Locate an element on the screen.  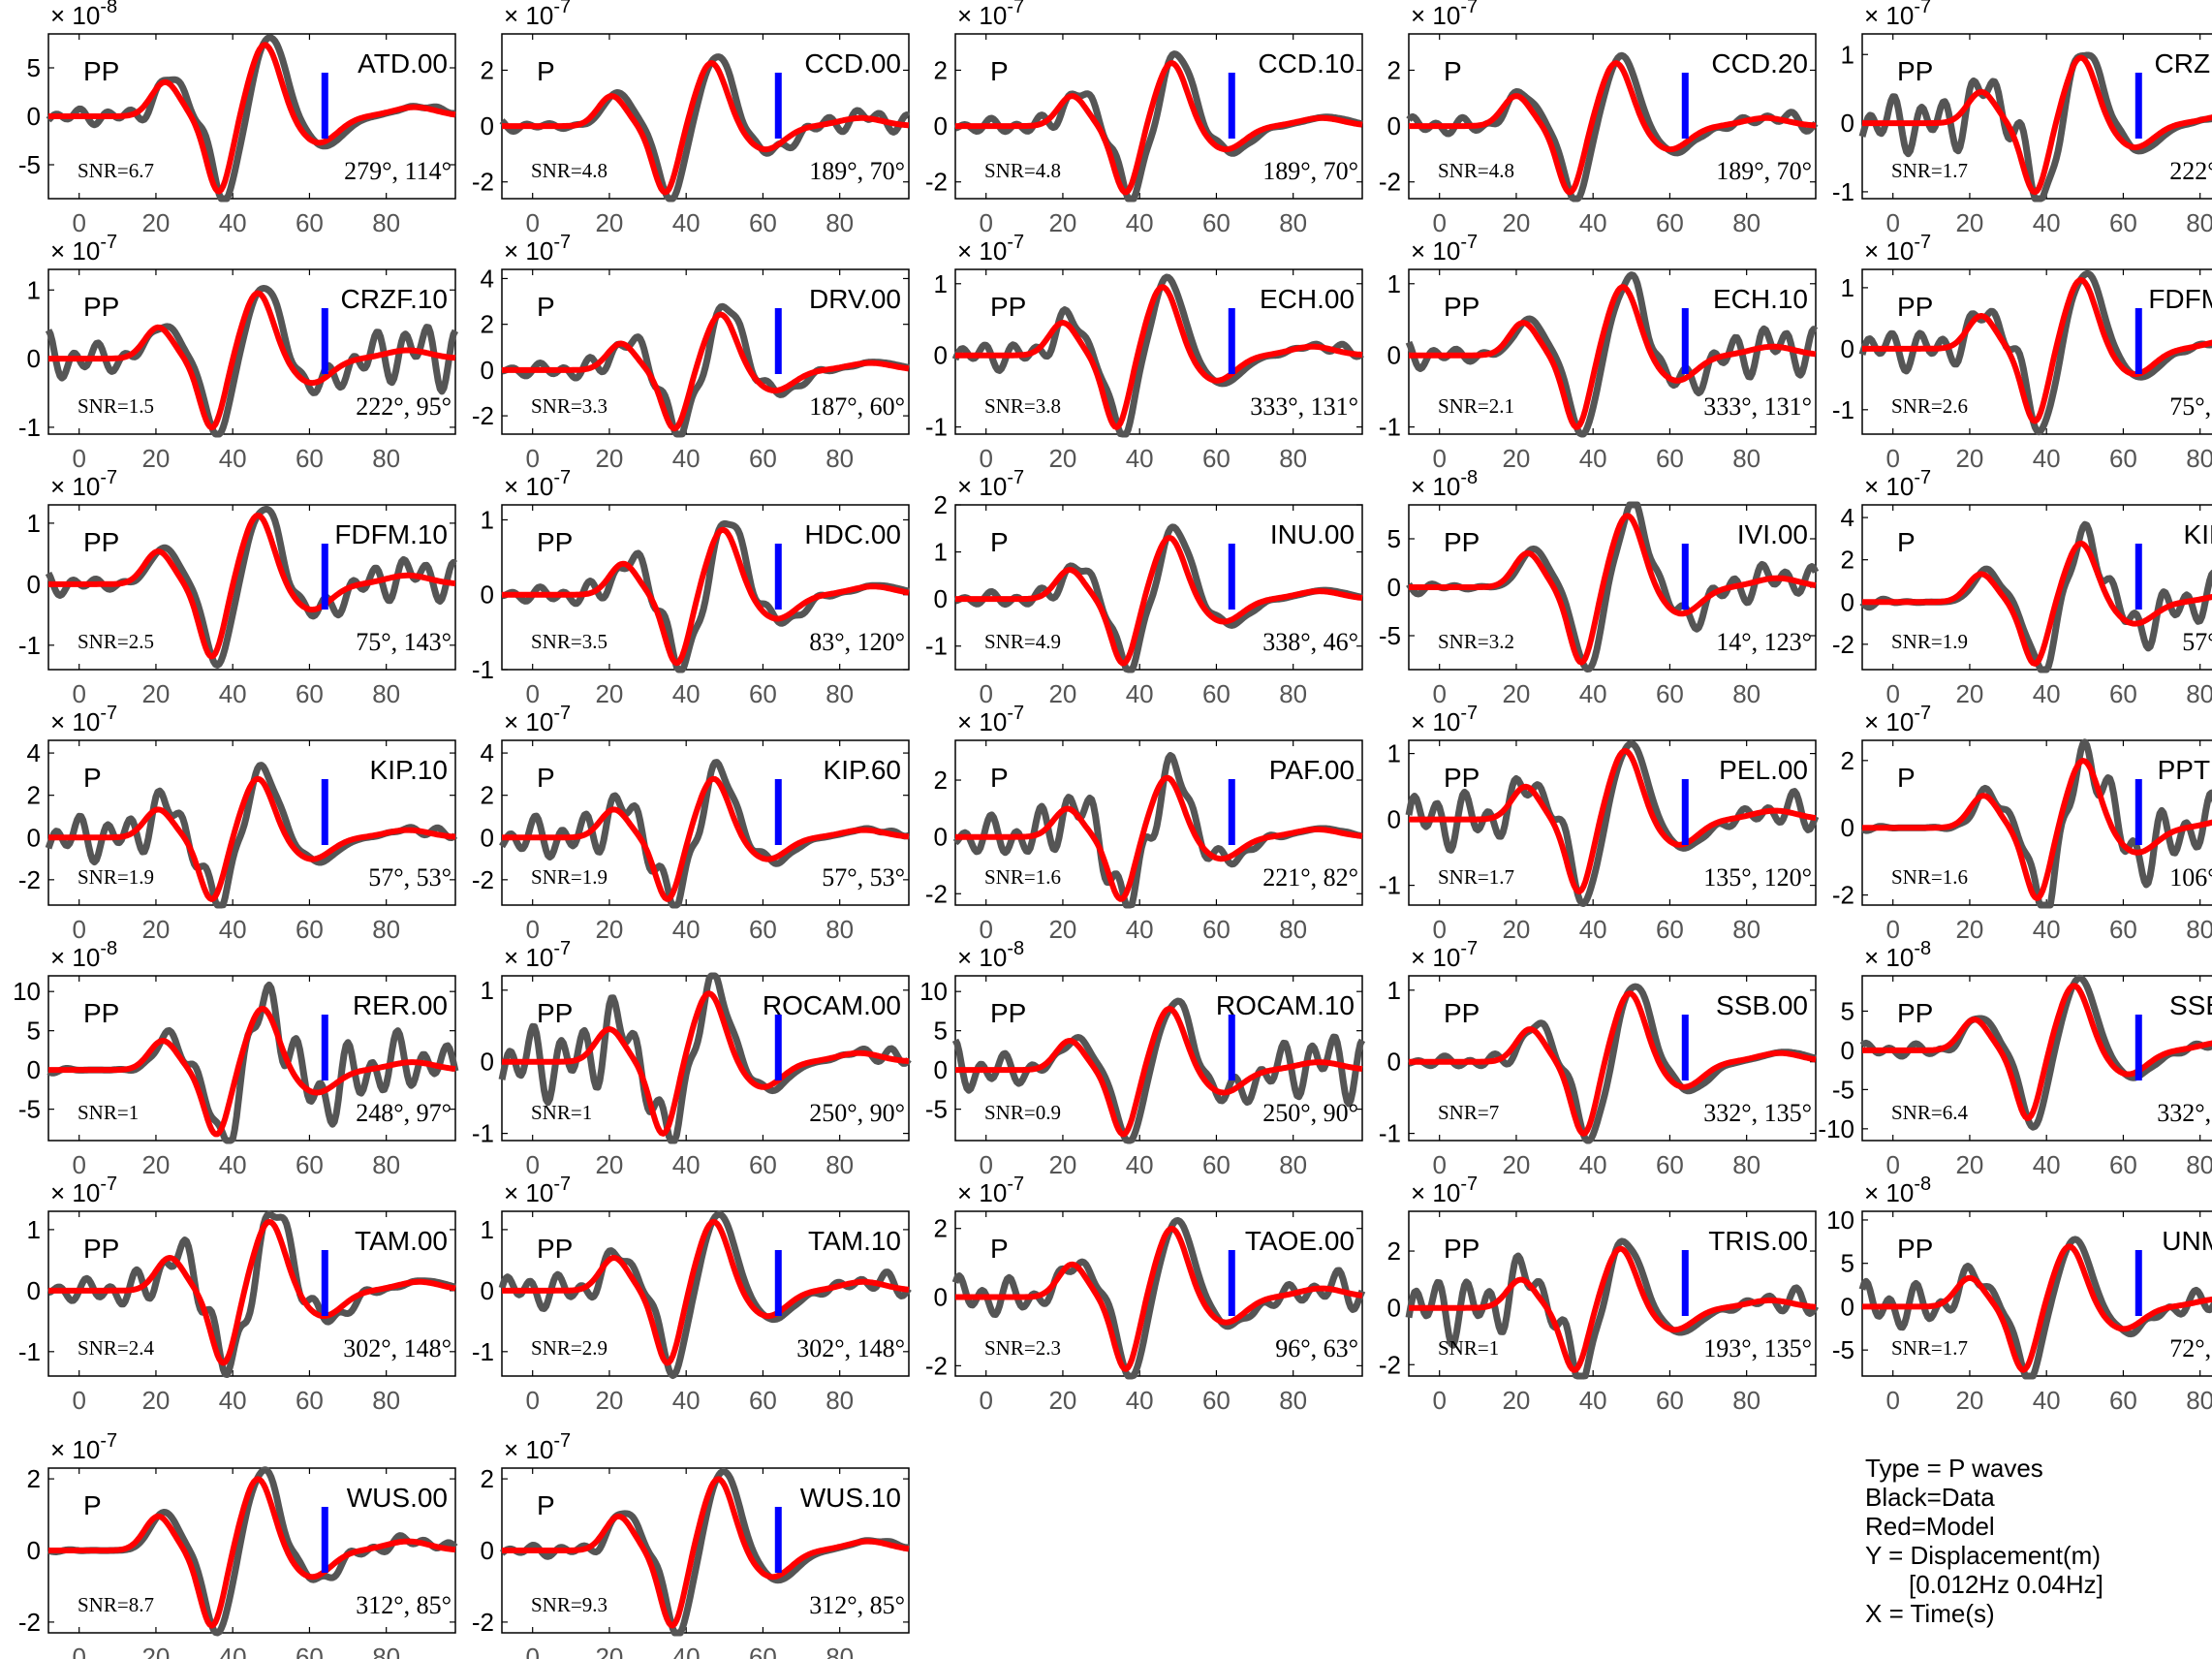
angles-label: 187°, 60° is located at coordinates (857, 406).